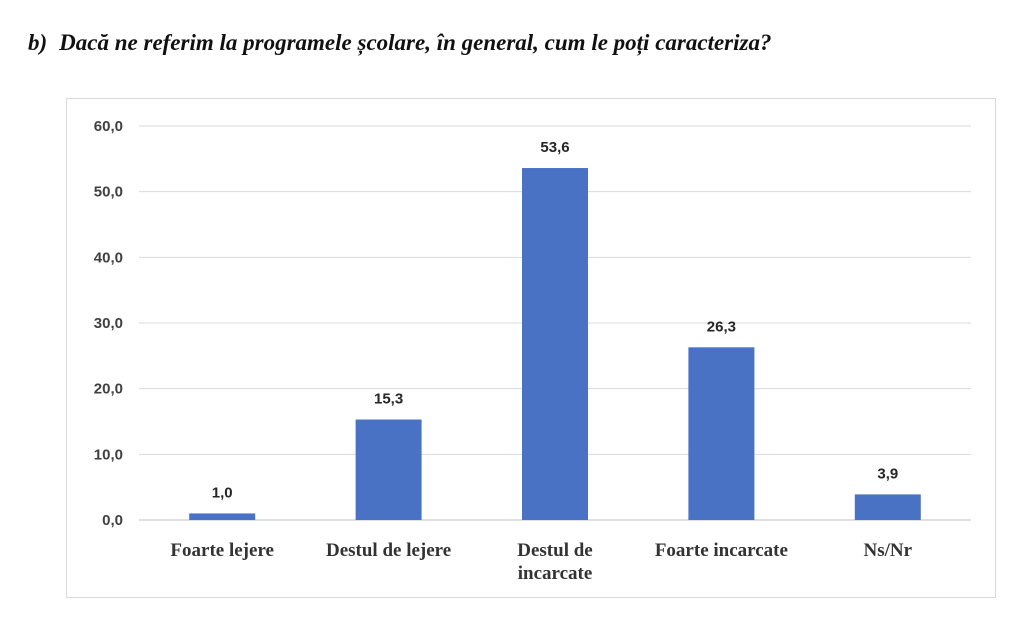 This screenshot has width=1024, height=625. Describe the element at coordinates (112, 520) in the screenshot. I see `y-tick-label: 0,0` at that location.